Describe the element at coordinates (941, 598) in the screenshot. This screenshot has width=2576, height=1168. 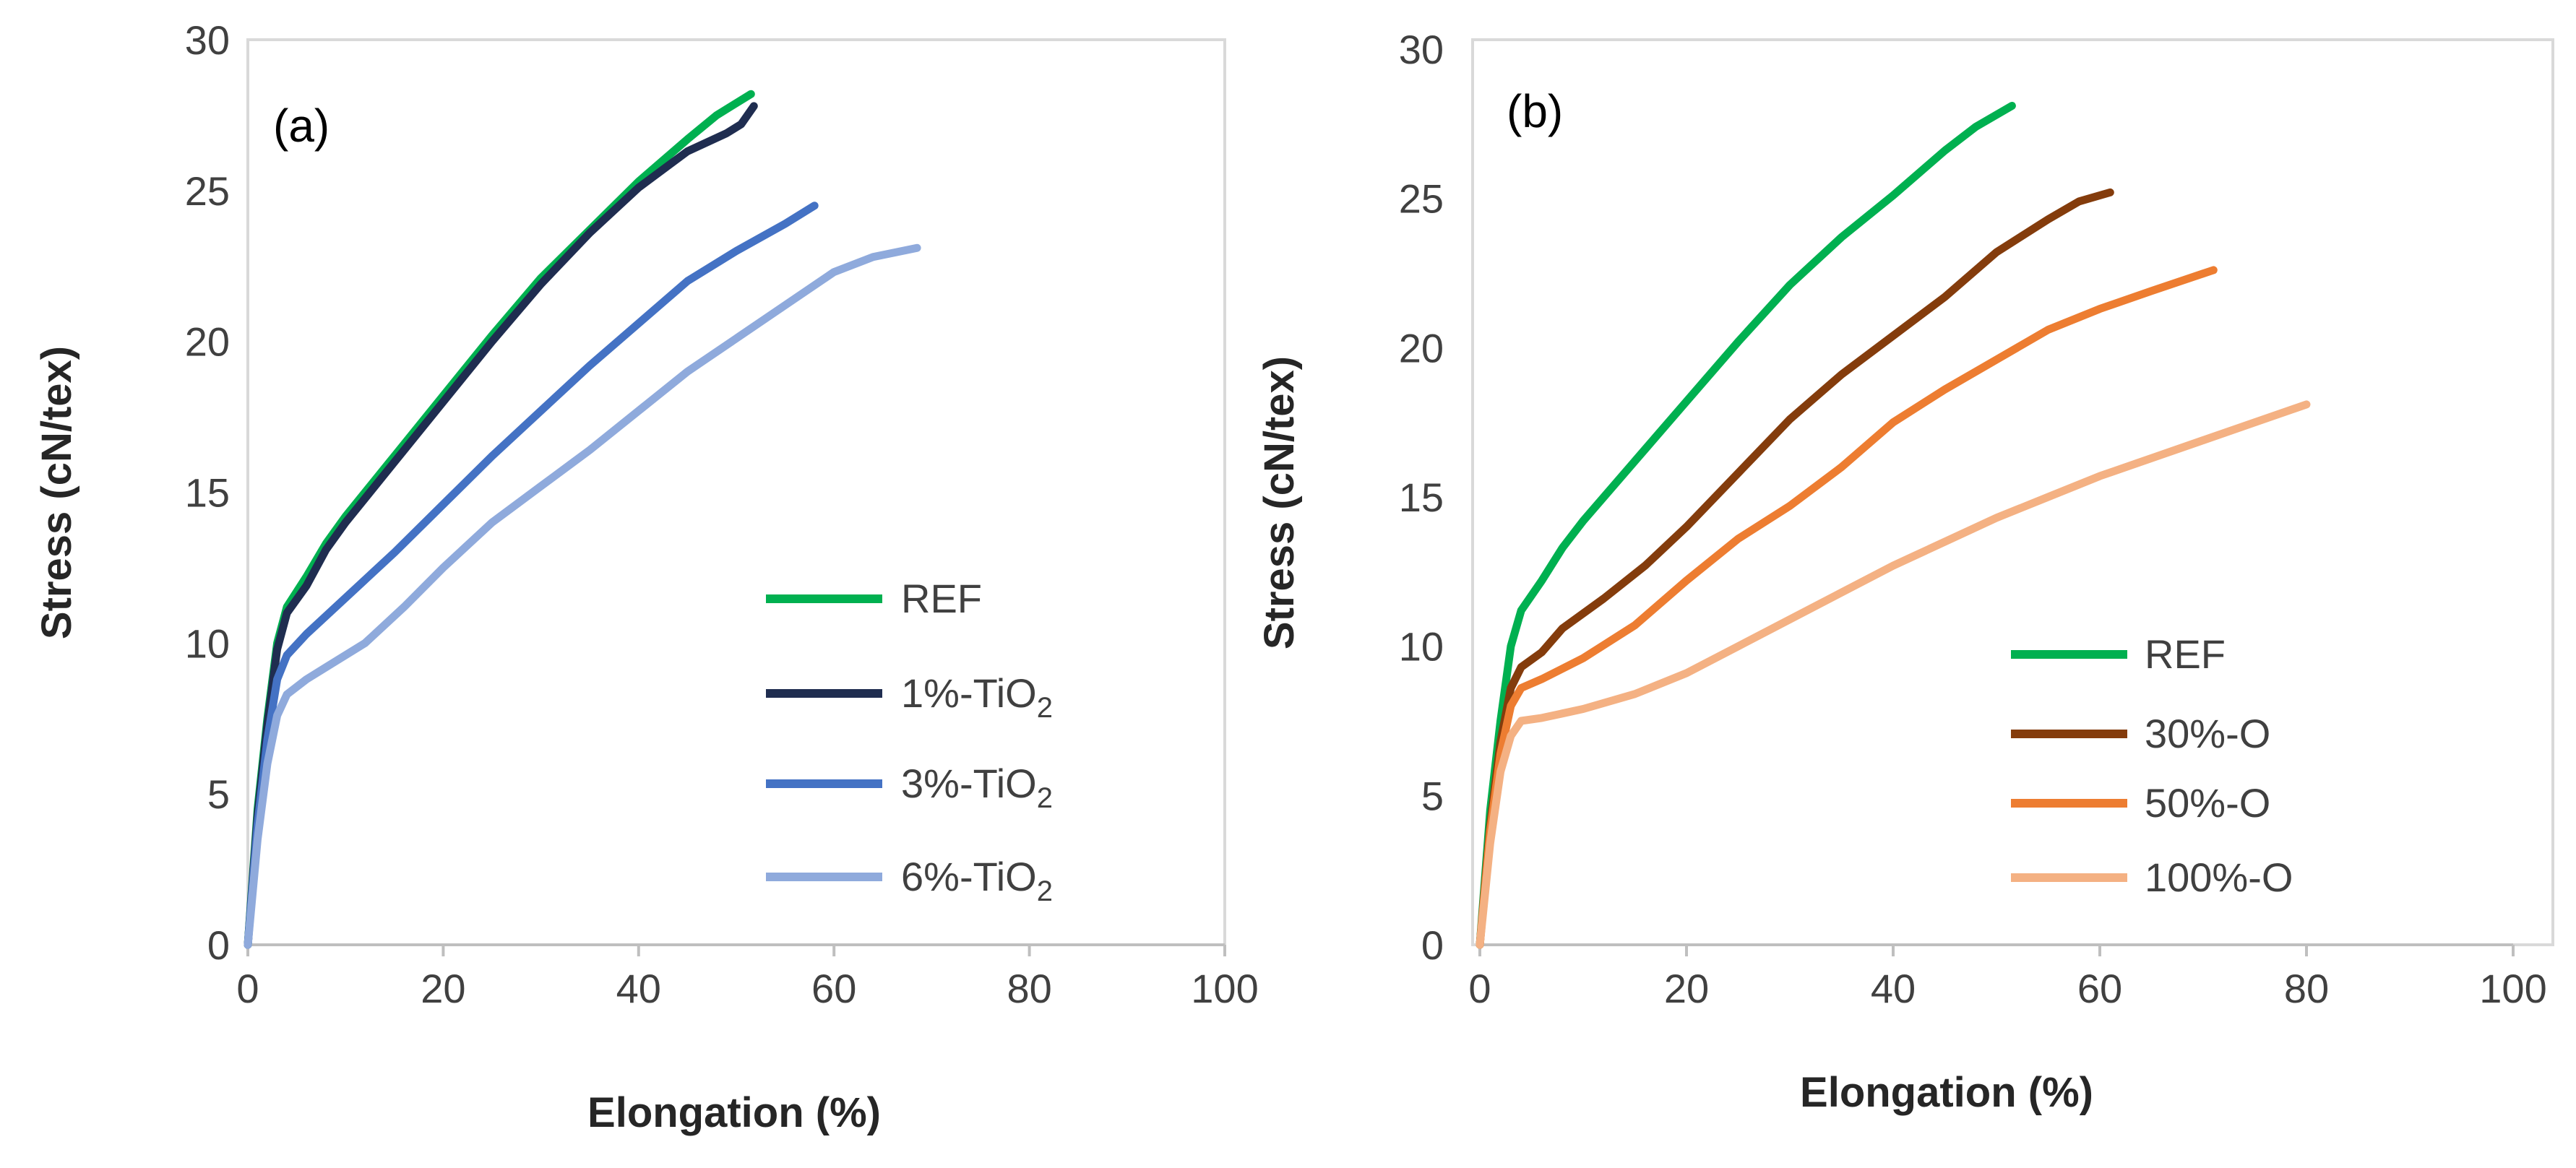
I see `legend-label-ref-a: REF` at that location.